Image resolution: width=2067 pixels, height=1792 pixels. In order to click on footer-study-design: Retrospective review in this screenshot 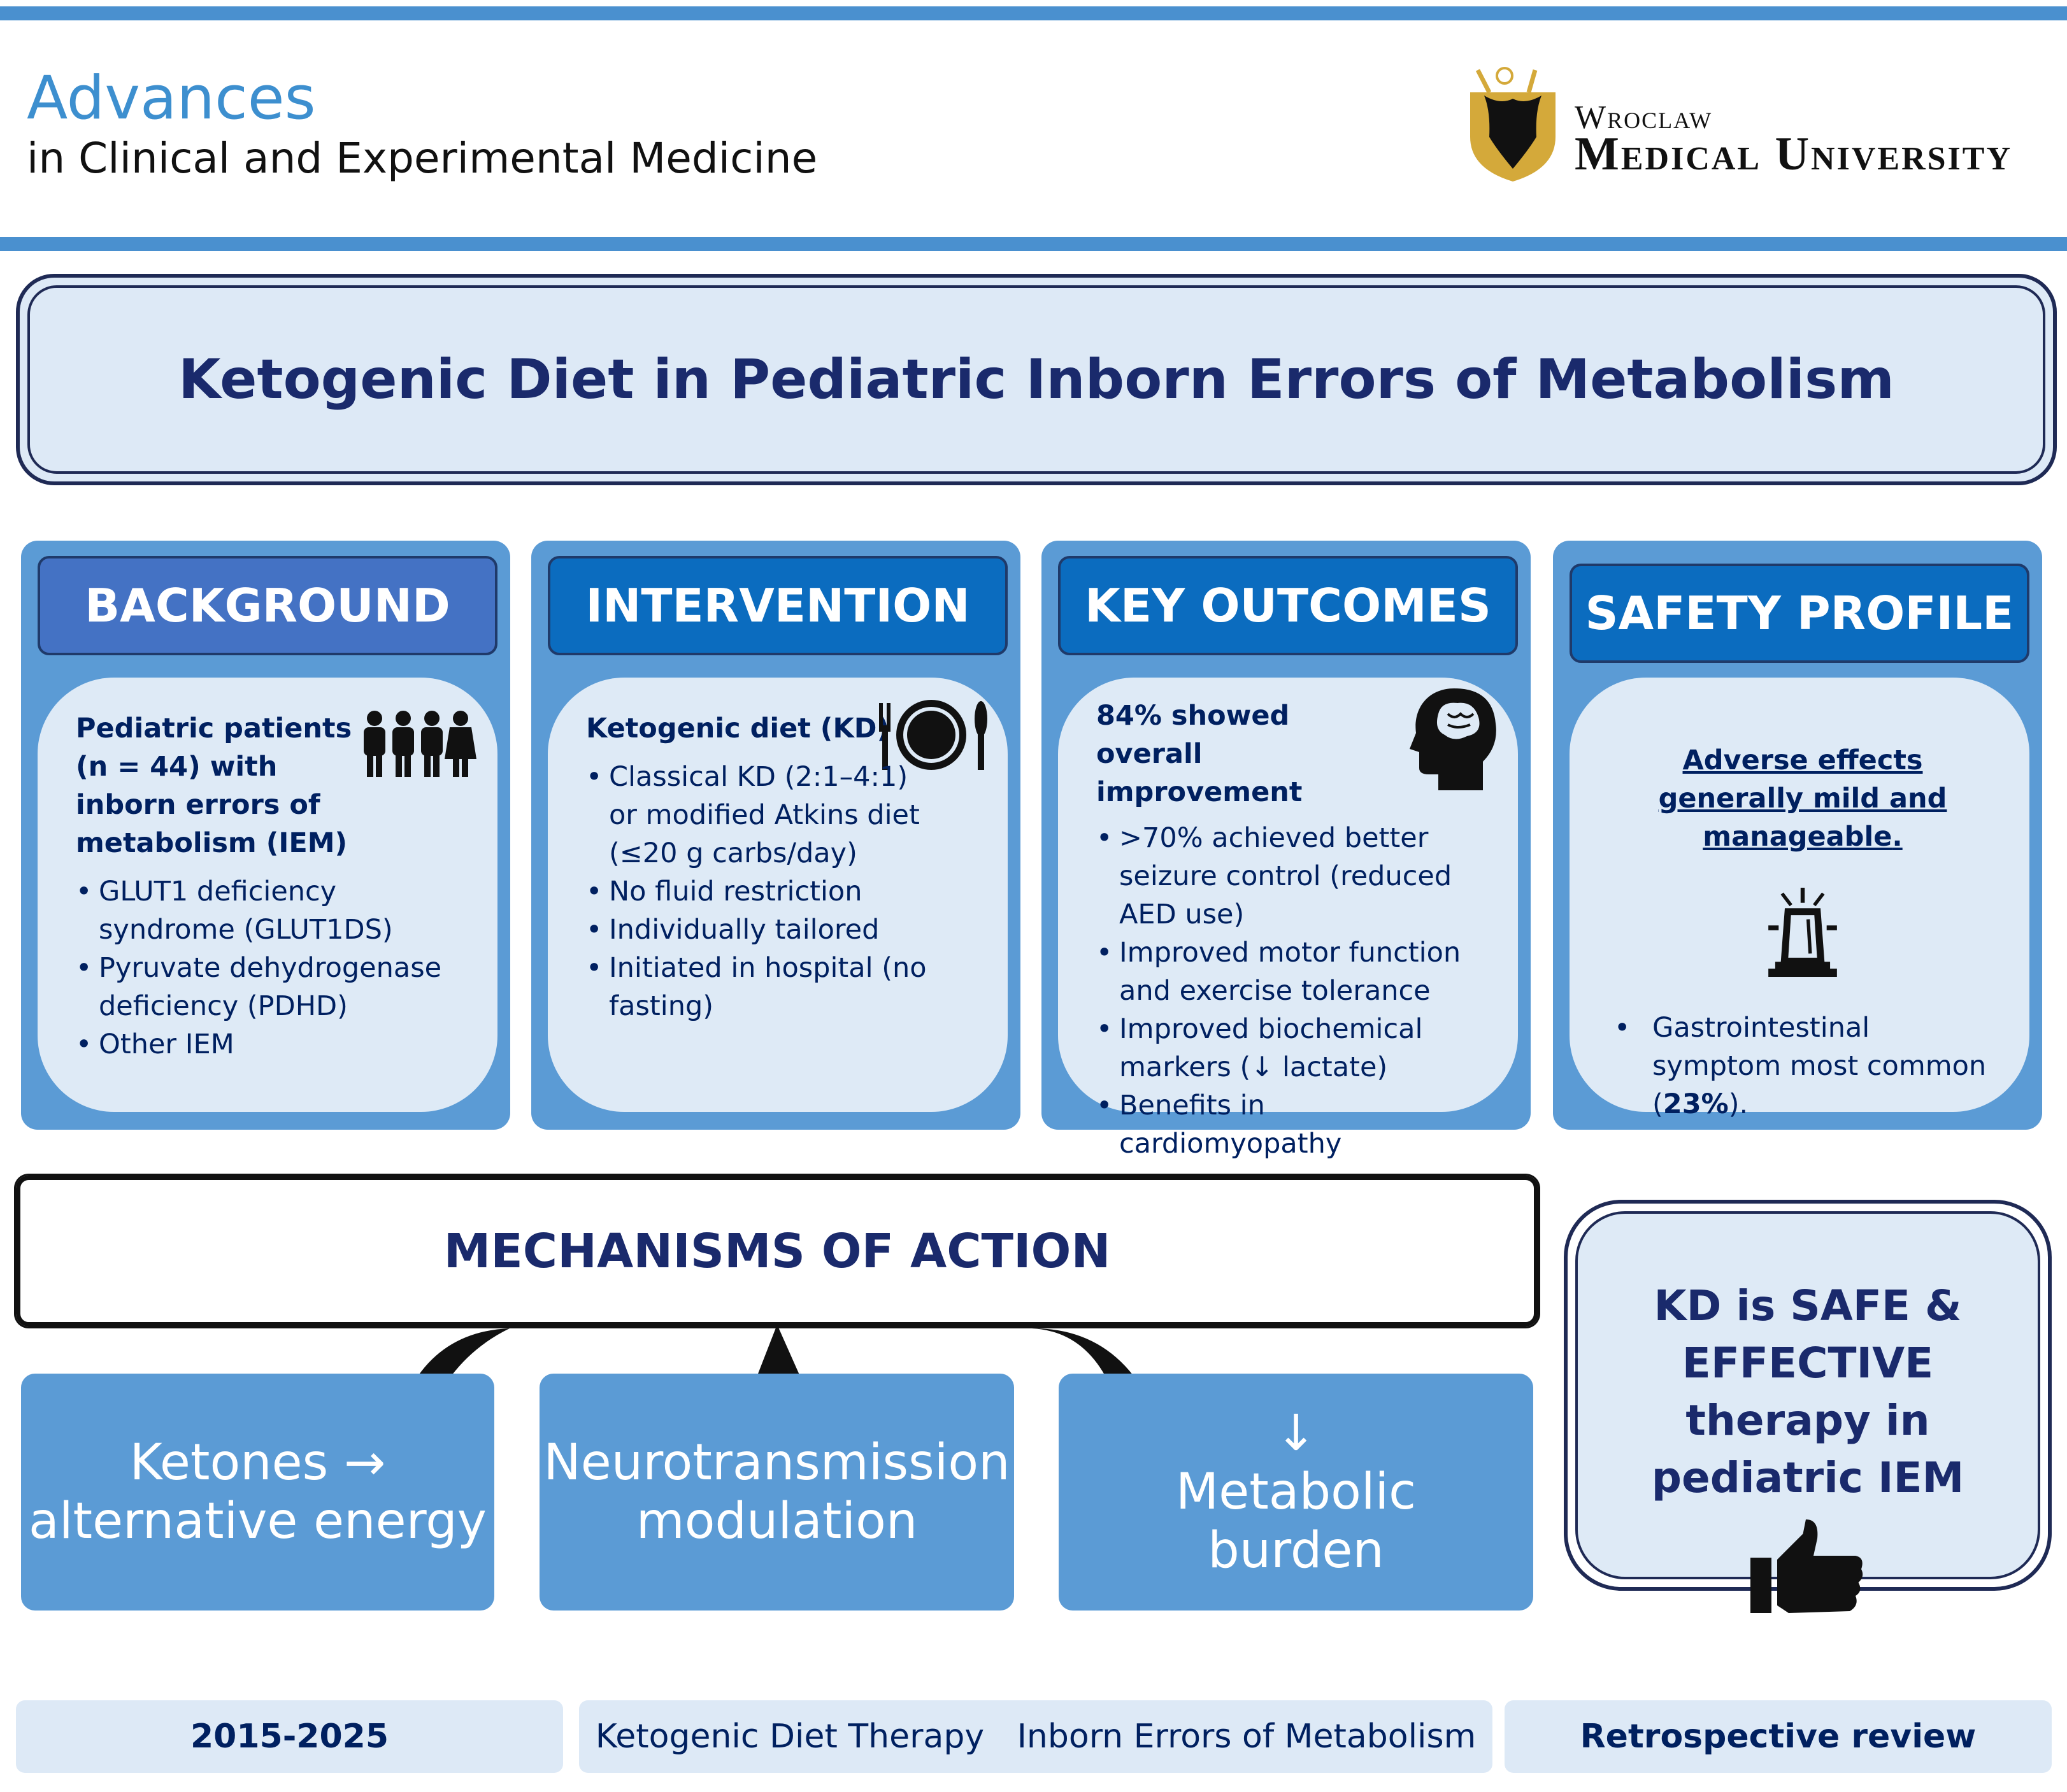, I will do `click(1778, 1736)`.